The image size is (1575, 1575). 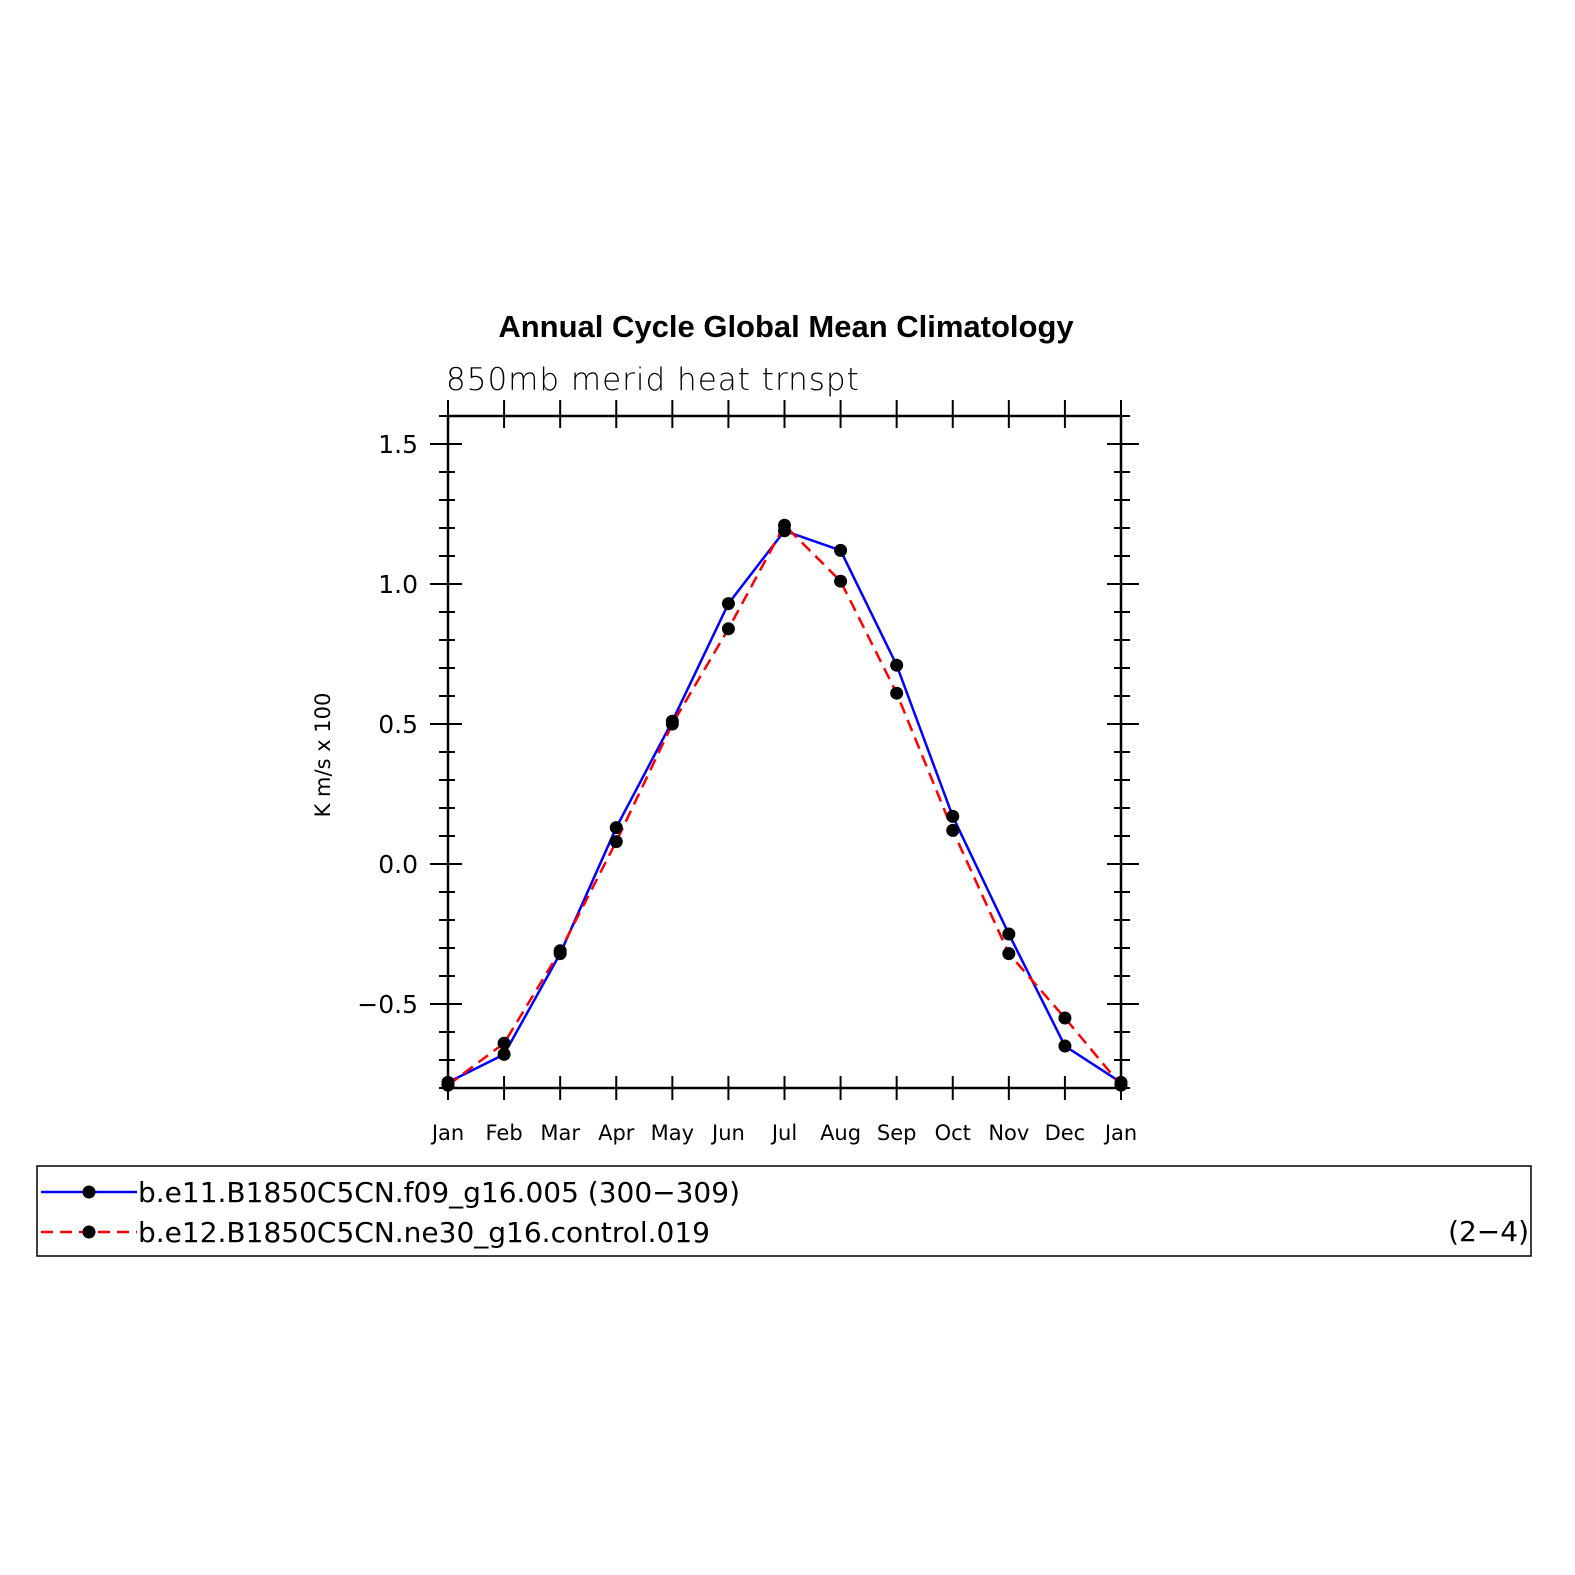 I want to click on chart-subtitle: 850mb merid heat trnspt, so click(x=653, y=380).